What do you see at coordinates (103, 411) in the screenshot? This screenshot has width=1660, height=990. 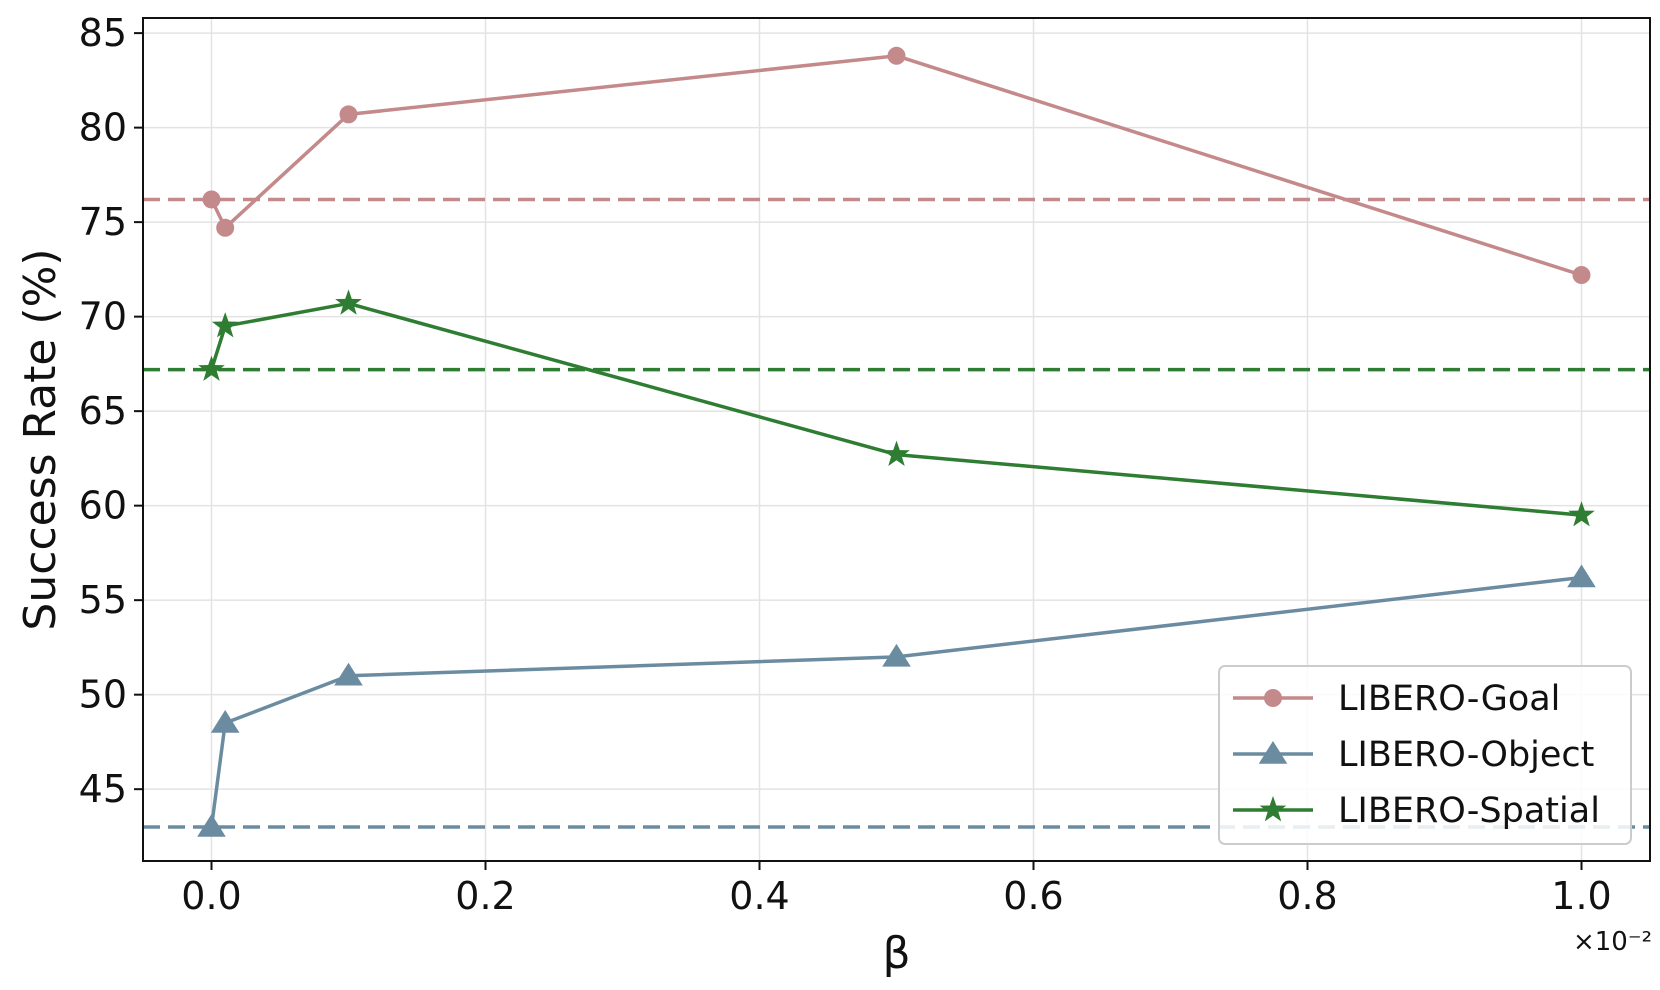 I see `y-tick-label: 65` at bounding box center [103, 411].